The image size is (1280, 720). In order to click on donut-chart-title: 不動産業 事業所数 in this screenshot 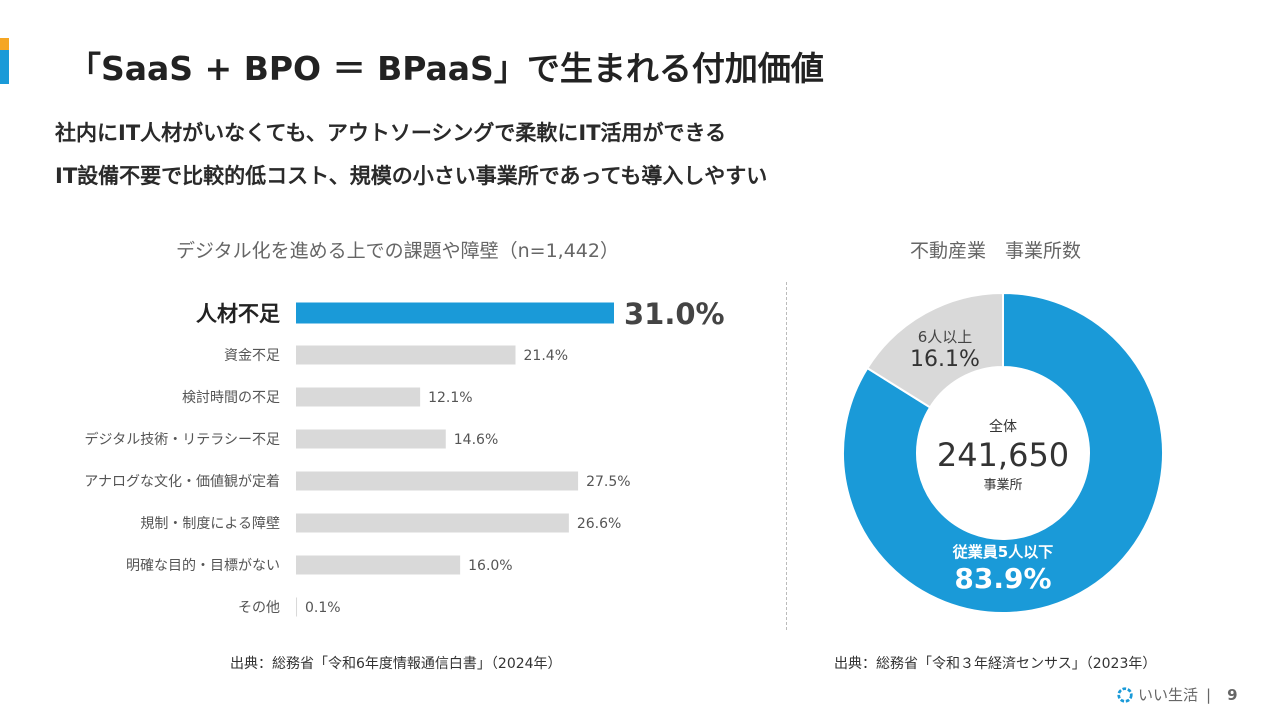, I will do `click(996, 251)`.